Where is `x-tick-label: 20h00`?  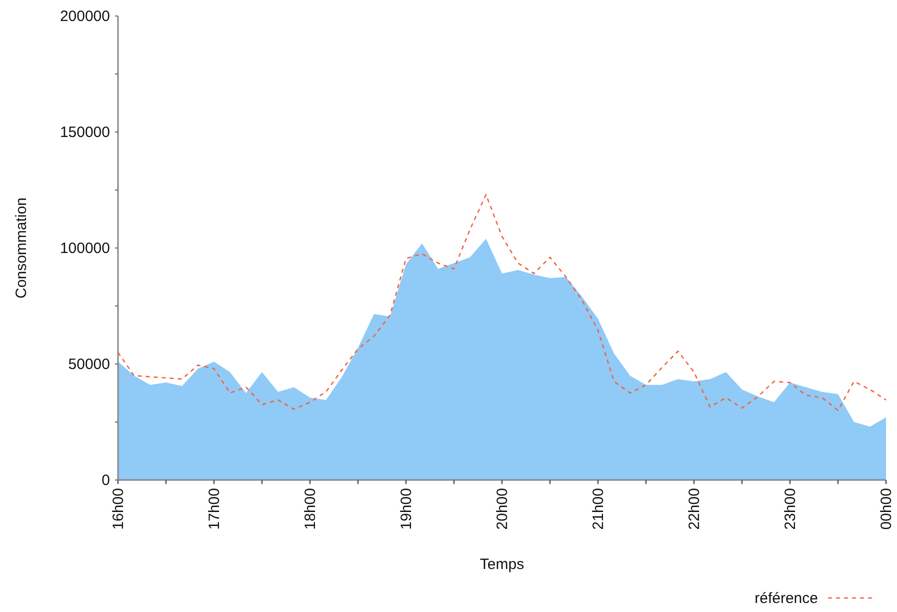 x-tick-label: 20h00 is located at coordinates (502, 509).